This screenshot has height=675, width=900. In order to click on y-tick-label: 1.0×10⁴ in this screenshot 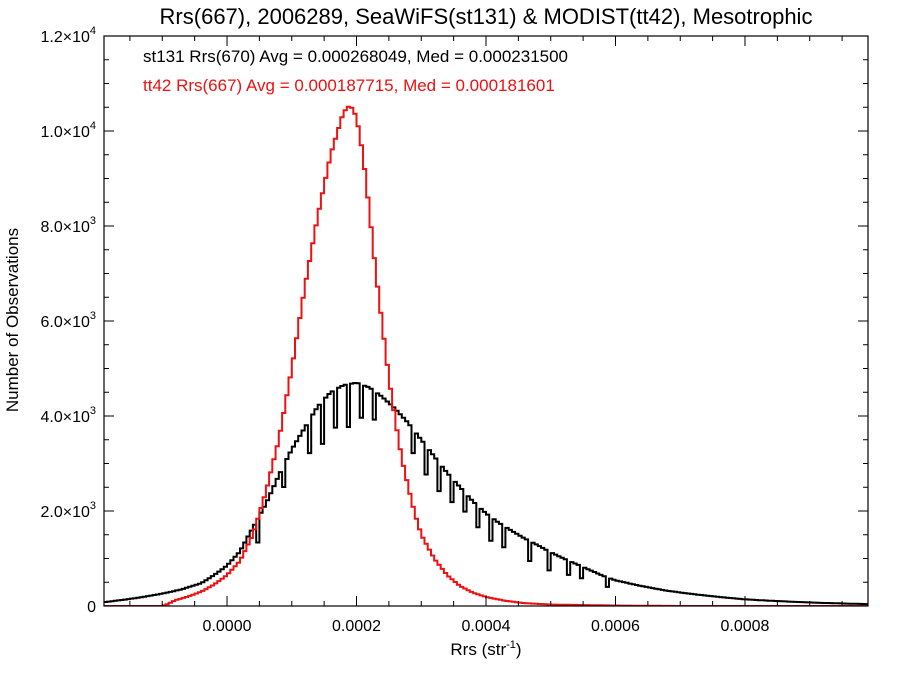, I will do `click(68, 130)`.